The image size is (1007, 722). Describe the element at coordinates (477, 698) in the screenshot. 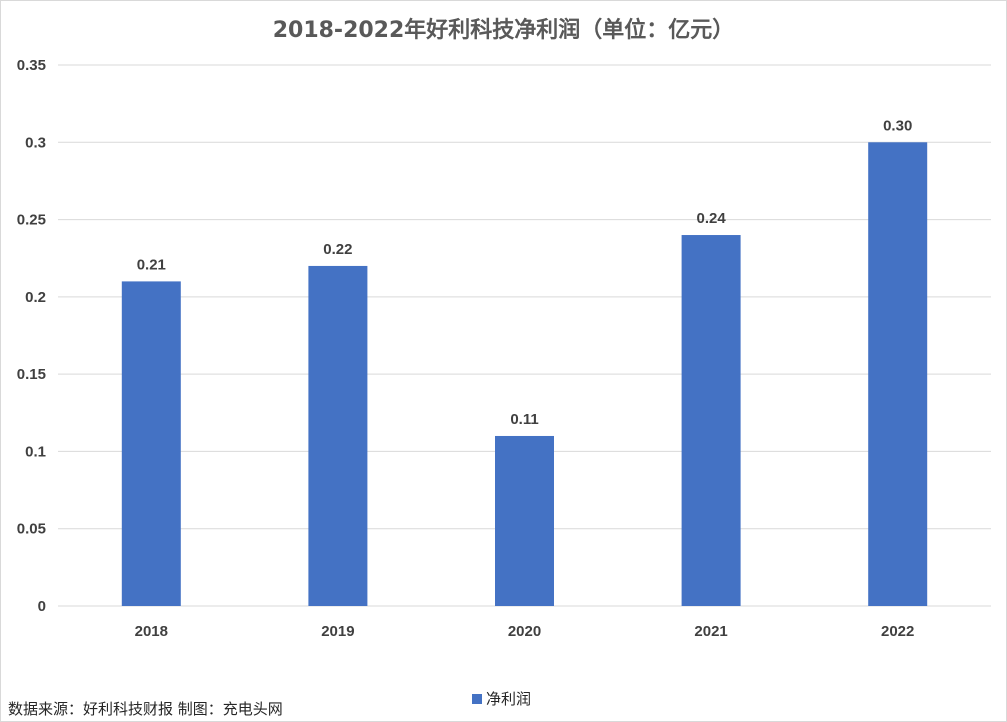

I see `legend-swatch` at that location.